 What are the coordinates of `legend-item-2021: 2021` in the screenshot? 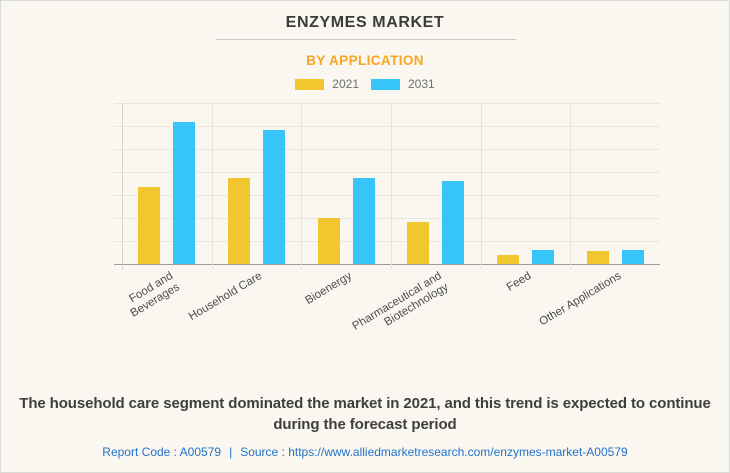 It's located at (327, 84).